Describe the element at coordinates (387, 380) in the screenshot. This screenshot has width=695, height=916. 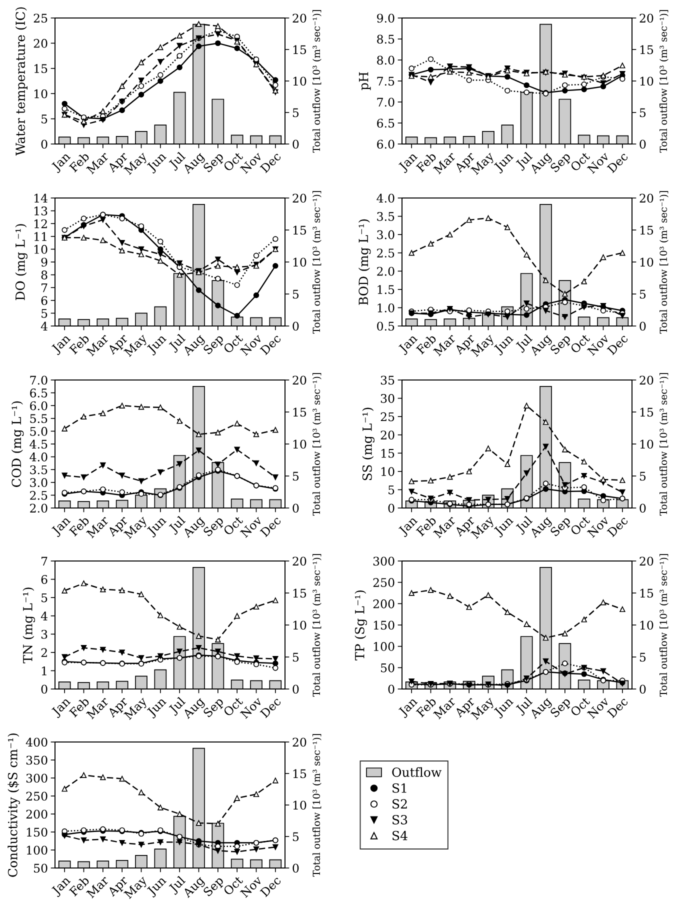
I see `y-tick-label: 35` at that location.